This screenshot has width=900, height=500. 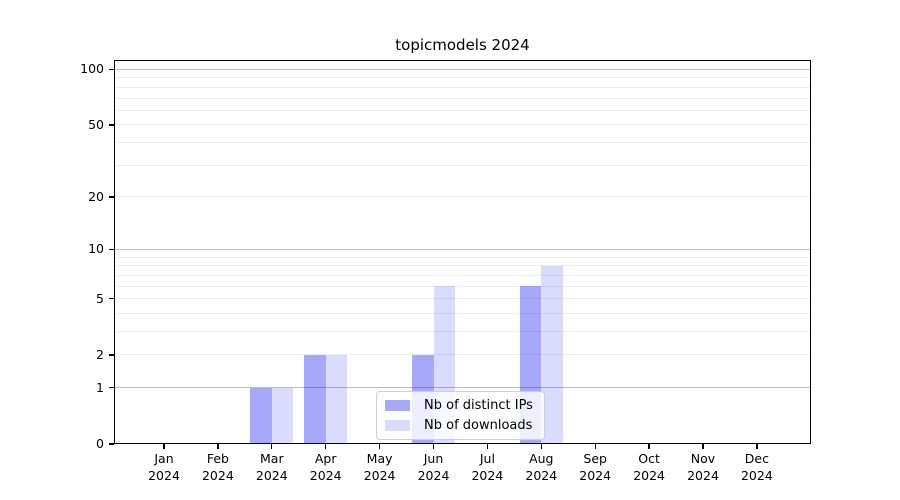 What do you see at coordinates (100, 387) in the screenshot?
I see `y-tick-label: 1` at bounding box center [100, 387].